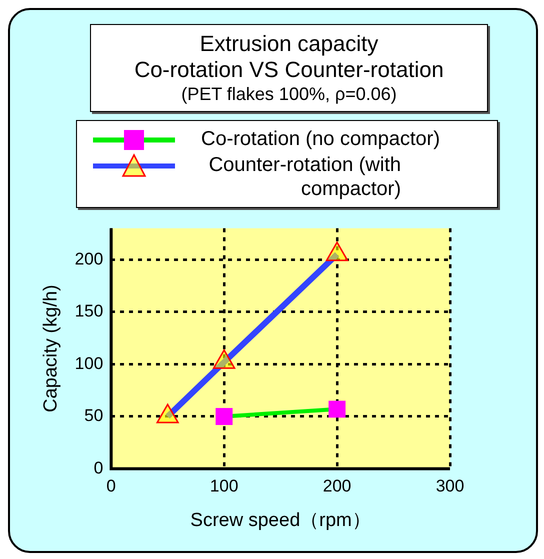  Describe the element at coordinates (224, 486) in the screenshot. I see `x-tick-label: 100` at that location.